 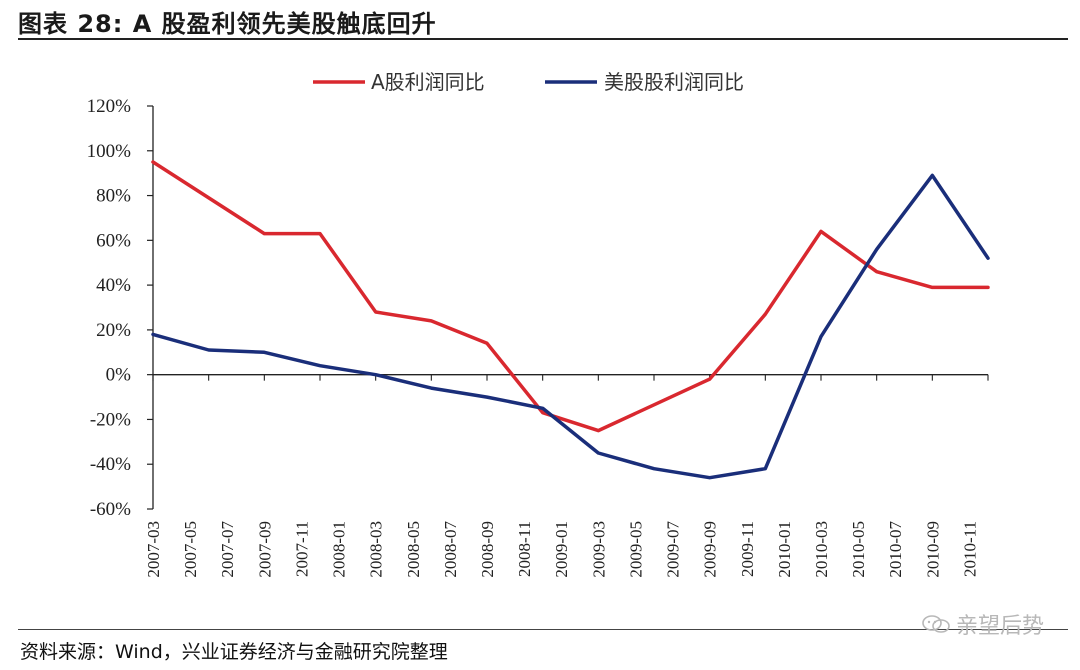 I want to click on y-tick-label: 0%, so click(x=119, y=375).